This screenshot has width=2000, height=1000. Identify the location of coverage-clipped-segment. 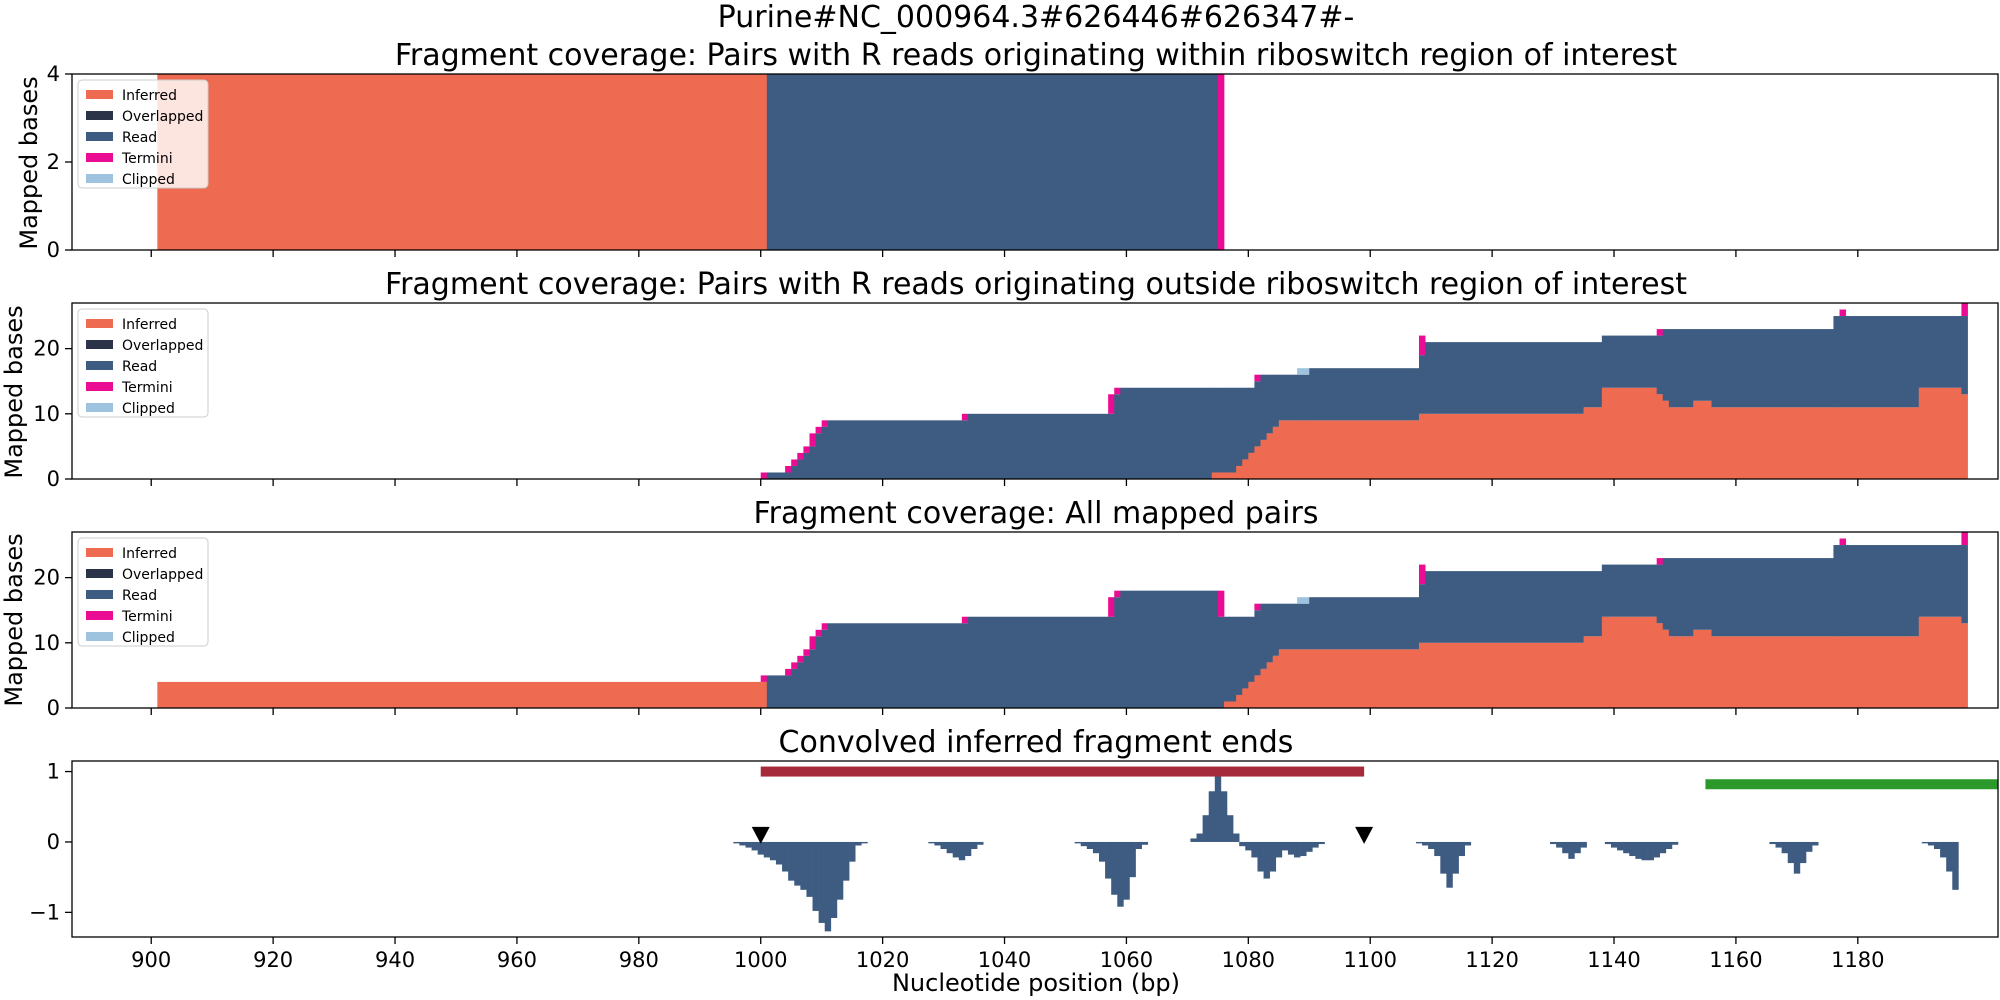
(1303, 600).